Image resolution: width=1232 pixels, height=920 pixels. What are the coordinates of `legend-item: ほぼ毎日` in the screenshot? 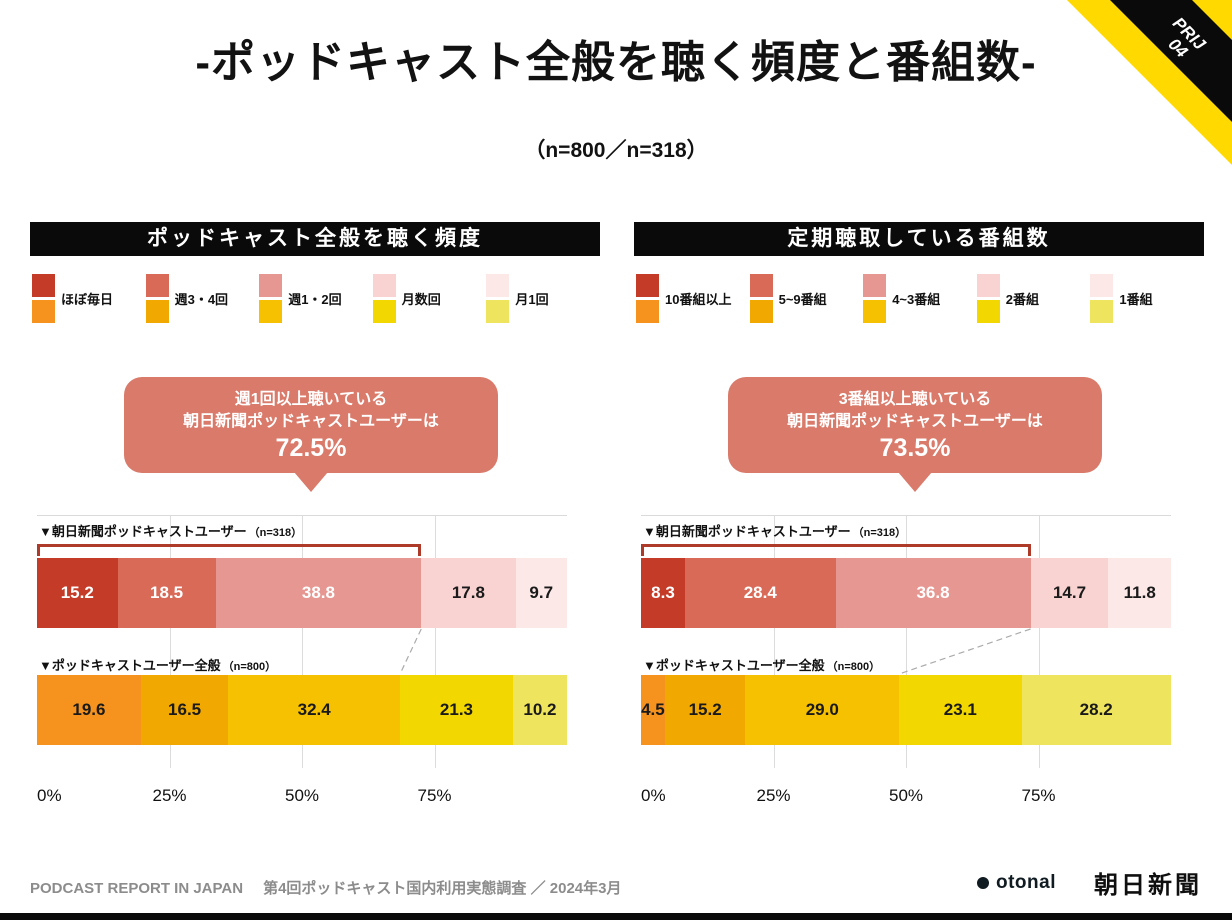 It's located at (89, 298).